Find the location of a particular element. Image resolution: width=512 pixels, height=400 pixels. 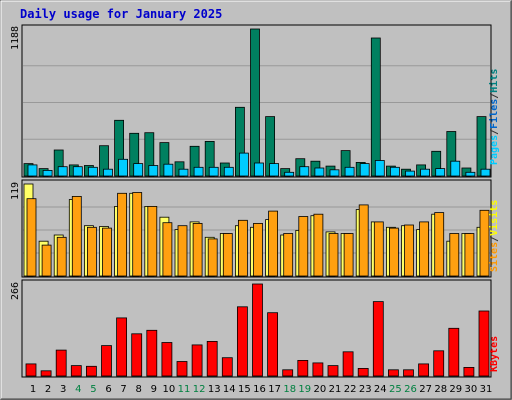

chart-title: Daily usage for January 2025 is located at coordinates (121, 14).